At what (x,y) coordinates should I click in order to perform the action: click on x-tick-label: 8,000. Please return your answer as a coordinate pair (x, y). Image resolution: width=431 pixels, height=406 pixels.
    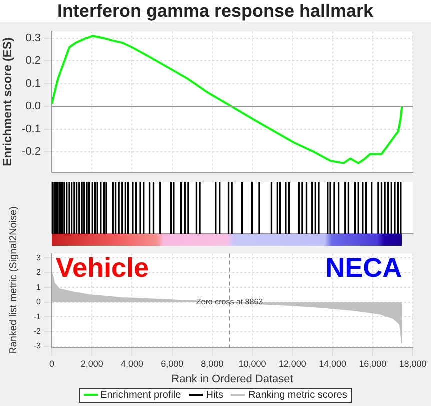
    Looking at the image, I should click on (212, 363).